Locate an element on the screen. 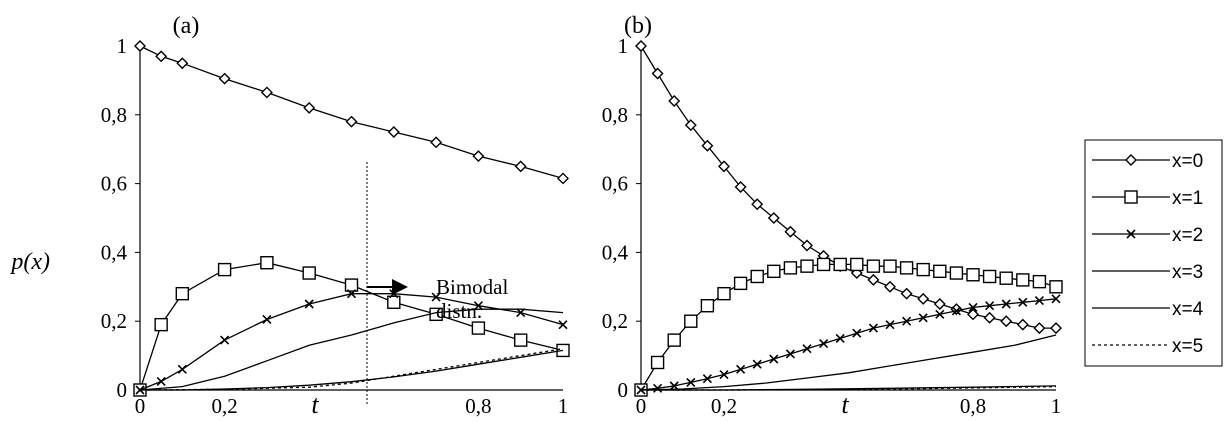  annotation-text-line1: Bimodal is located at coordinates (472, 287).